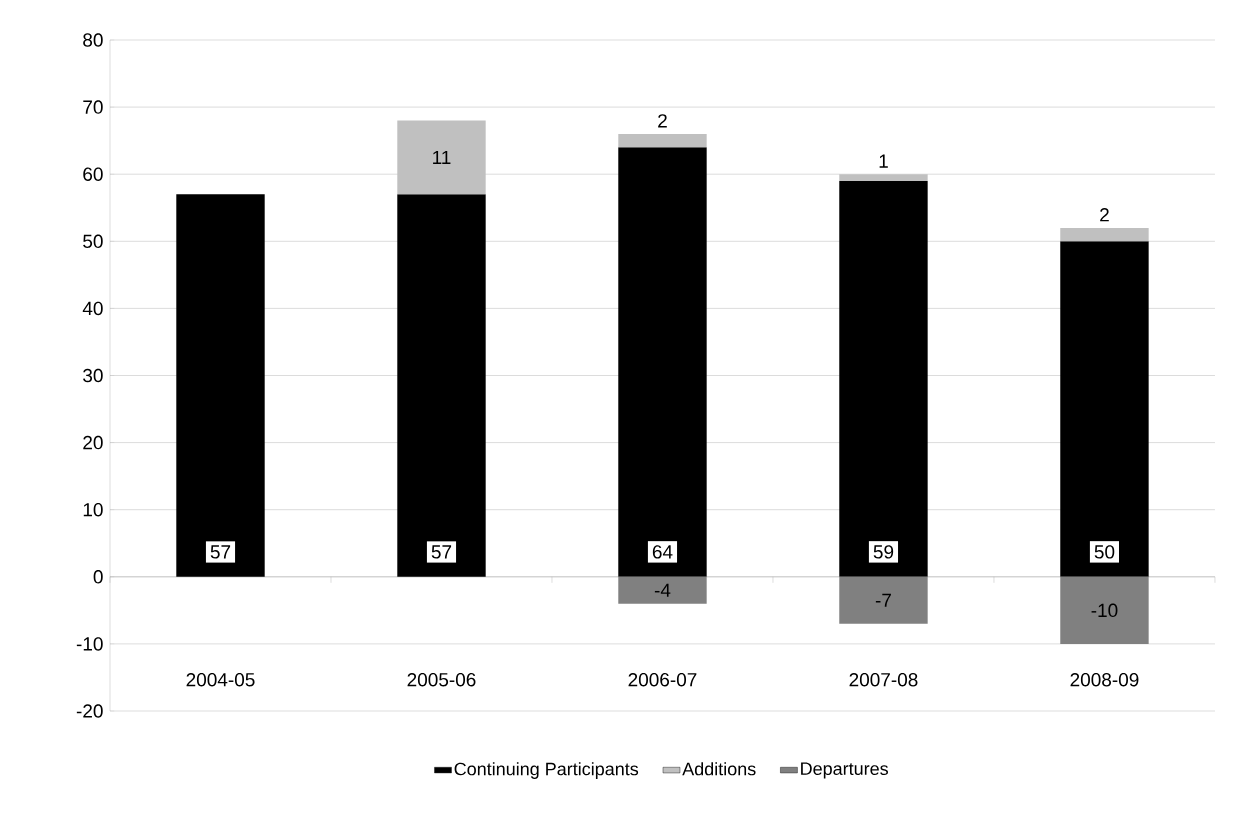 This screenshot has height=821, width=1250. I want to click on data-label: 50, so click(1104, 552).